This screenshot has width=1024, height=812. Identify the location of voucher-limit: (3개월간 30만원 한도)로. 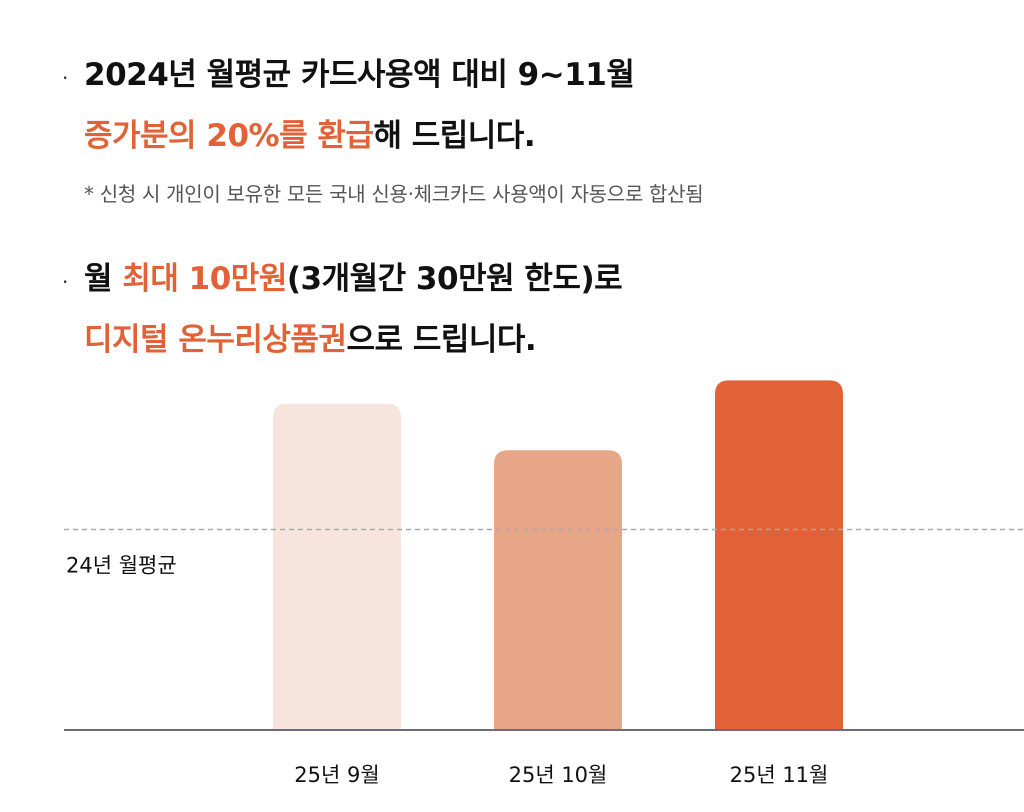
(454, 279).